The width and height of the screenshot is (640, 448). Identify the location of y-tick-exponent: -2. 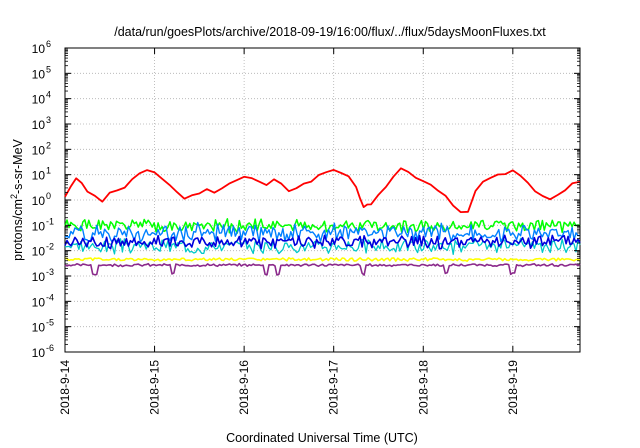
(50, 247).